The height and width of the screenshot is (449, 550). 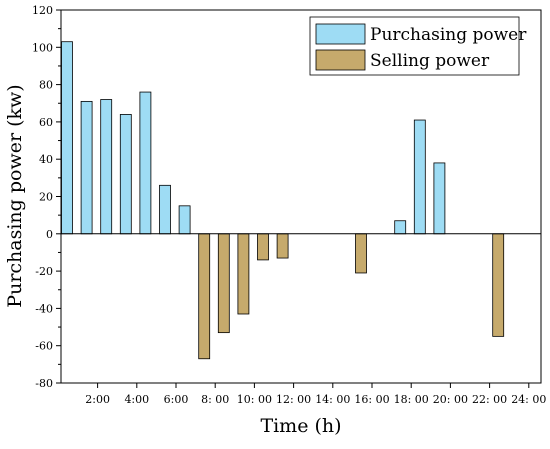 What do you see at coordinates (49, 234) in the screenshot?
I see `y-tick-label: 0` at bounding box center [49, 234].